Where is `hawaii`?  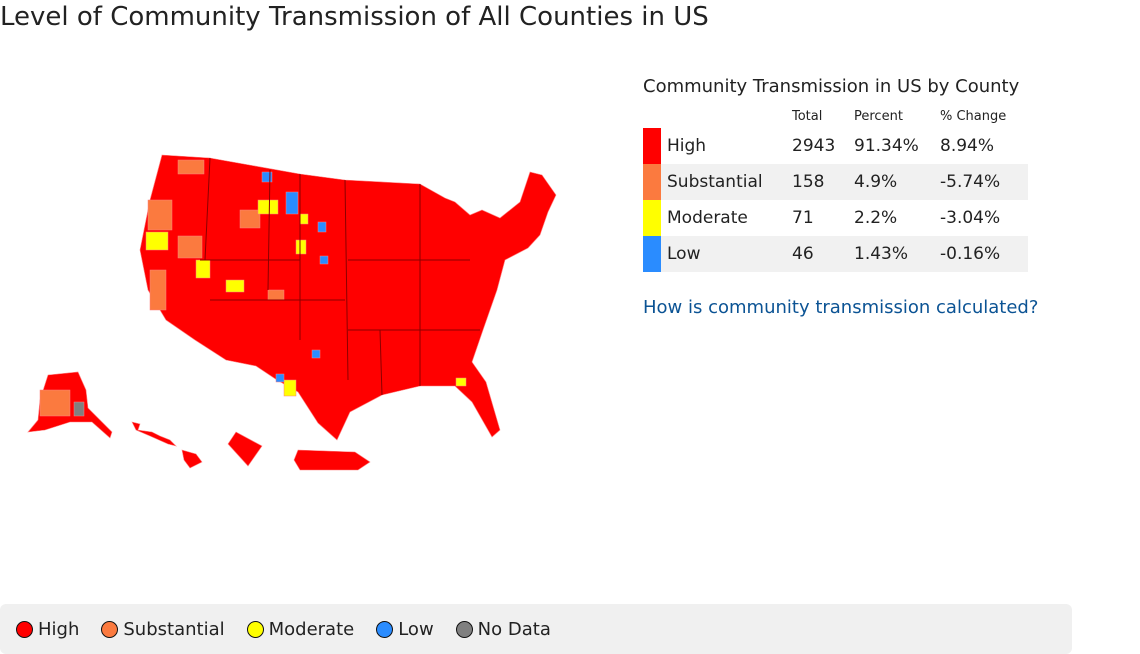 hawaii is located at coordinates (192, 459).